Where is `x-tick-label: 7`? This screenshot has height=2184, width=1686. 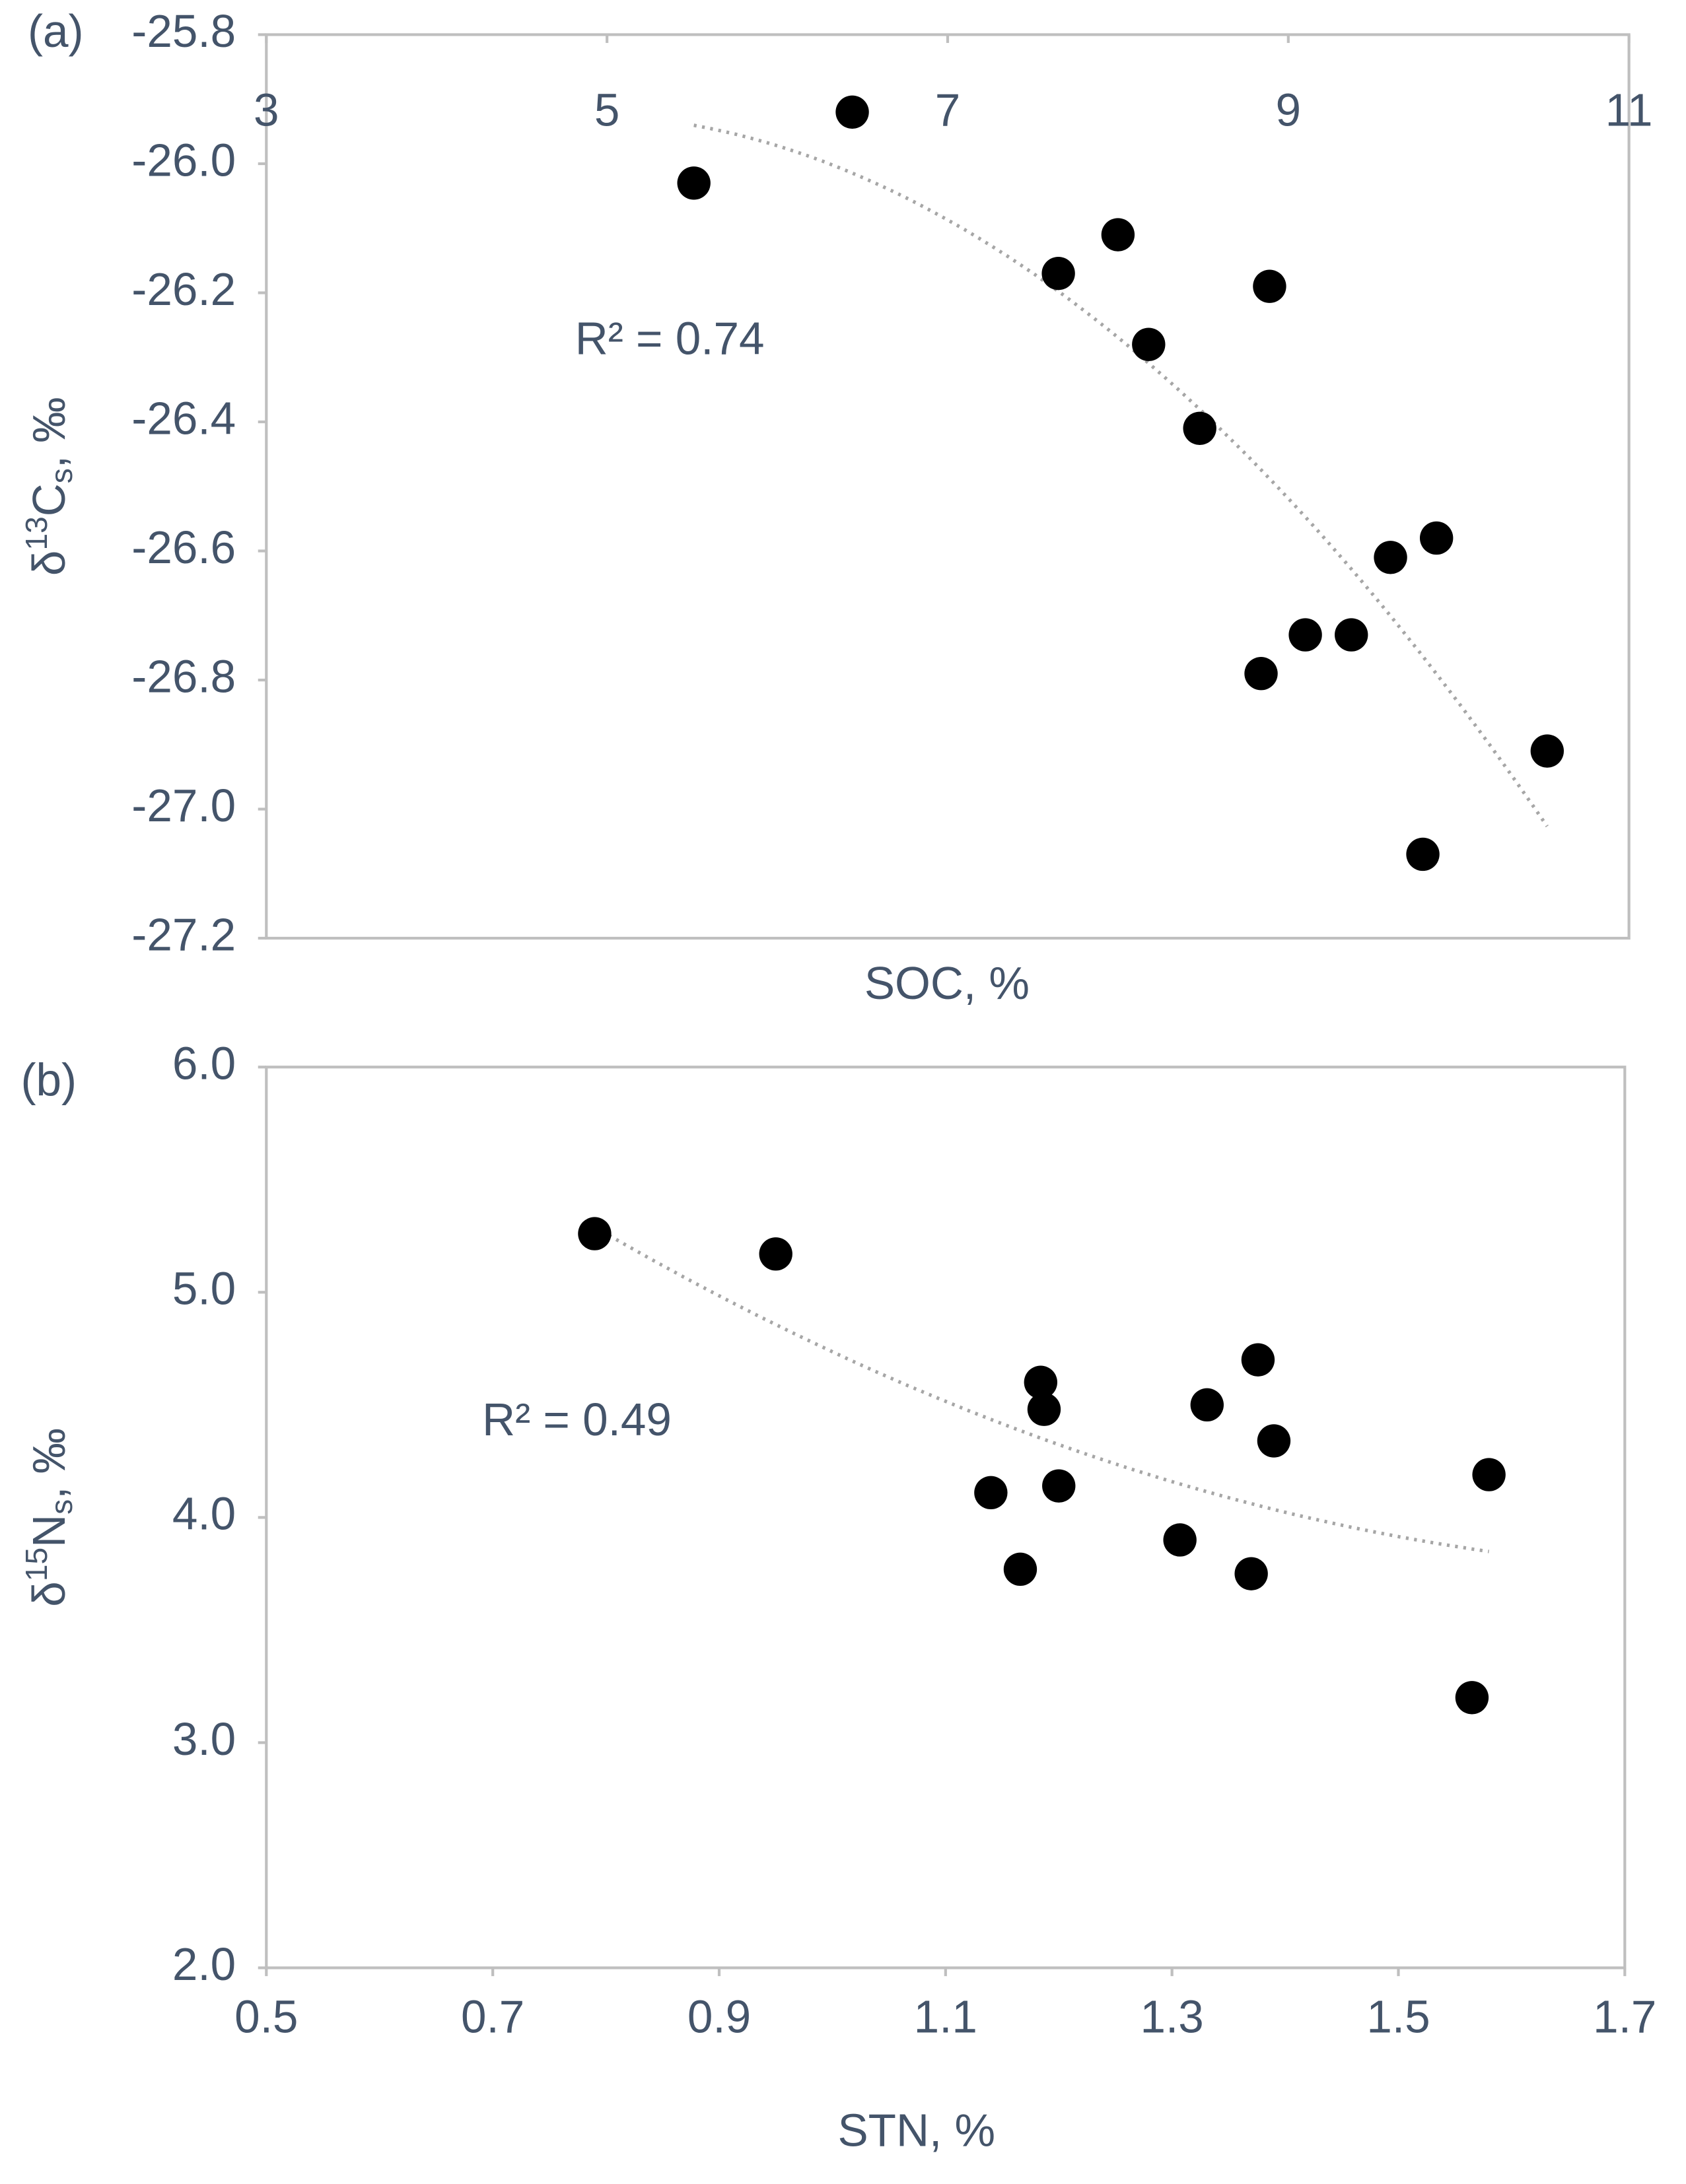
x-tick-label: 7 is located at coordinates (948, 109).